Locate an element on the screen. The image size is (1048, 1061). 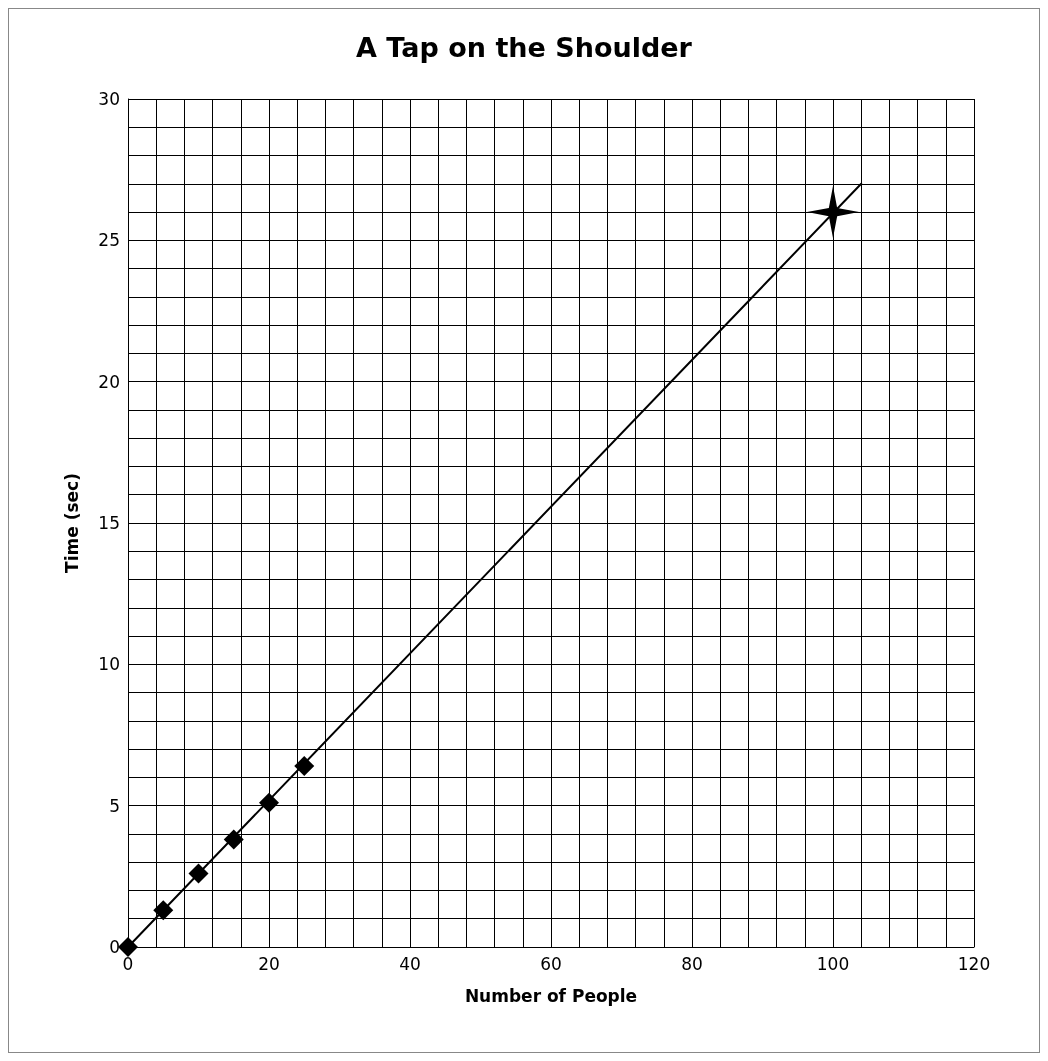
x-tick-label: 0 is located at coordinates (128, 963).